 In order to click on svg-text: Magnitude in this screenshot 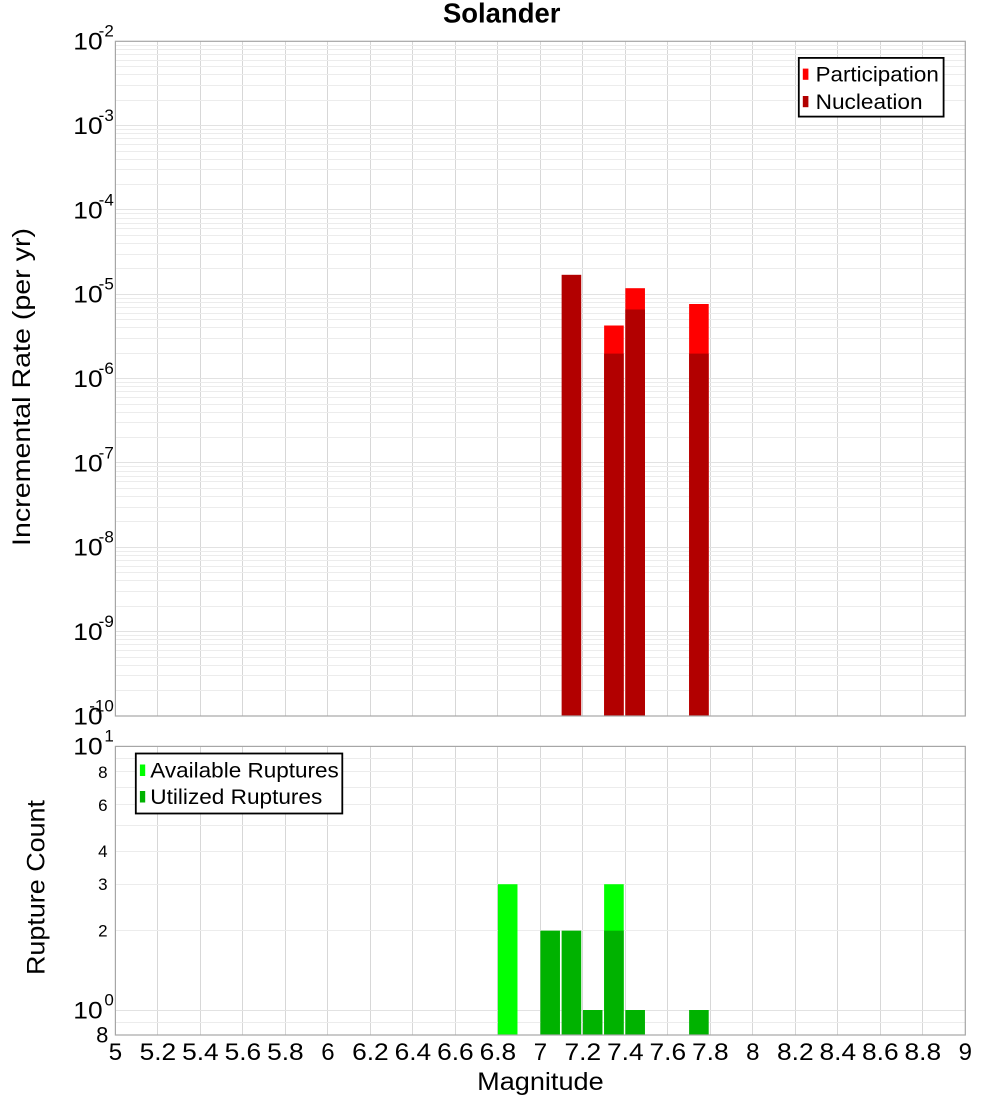, I will do `click(540, 1082)`.